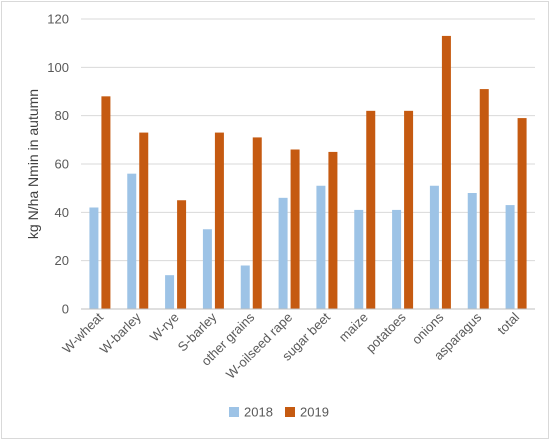 This screenshot has width=550, height=440. Describe the element at coordinates (62, 164) in the screenshot. I see `y-tick-label: 60` at that location.